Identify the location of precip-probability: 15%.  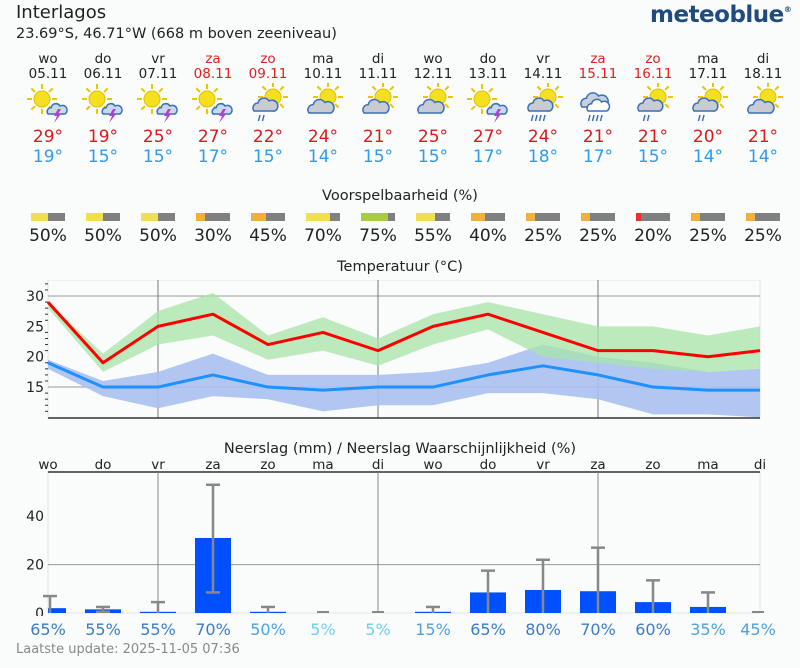
(433, 629).